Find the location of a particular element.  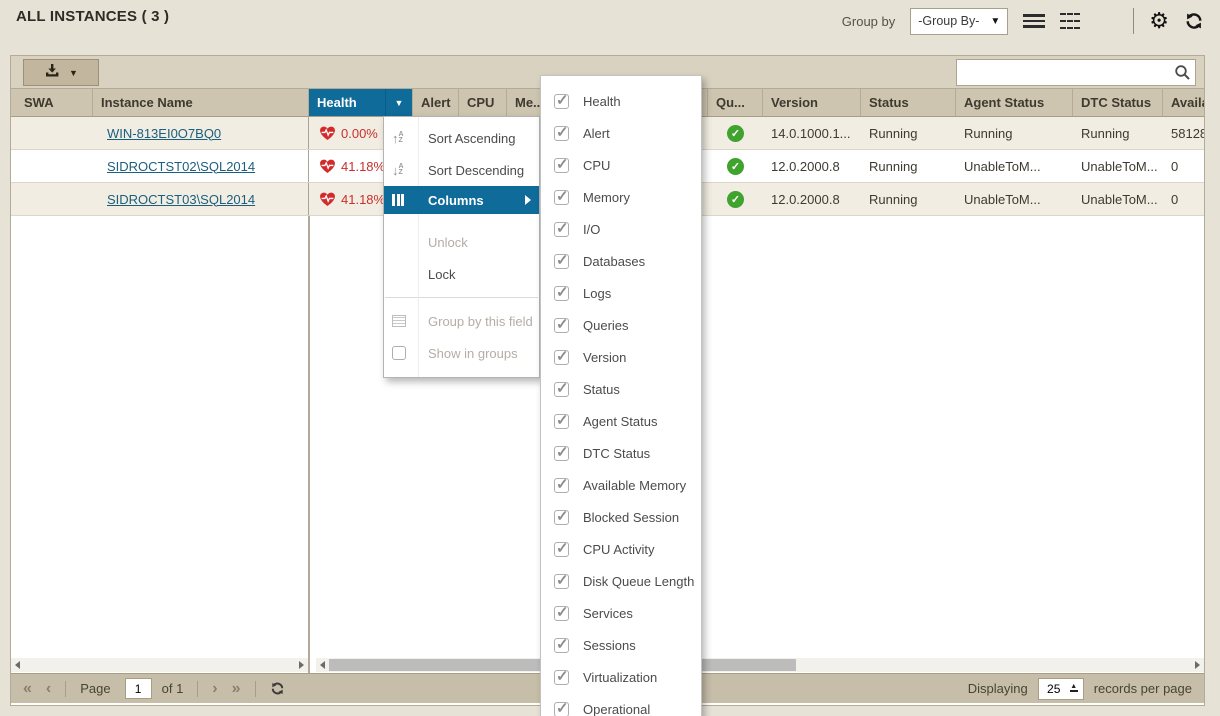

search-input is located at coordinates (1063, 72).